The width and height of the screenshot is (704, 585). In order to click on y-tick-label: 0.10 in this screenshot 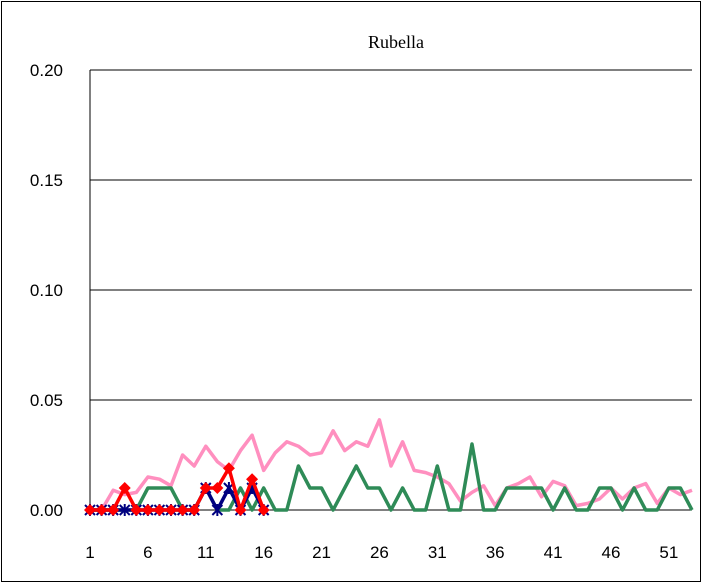, I will do `click(46, 290)`.